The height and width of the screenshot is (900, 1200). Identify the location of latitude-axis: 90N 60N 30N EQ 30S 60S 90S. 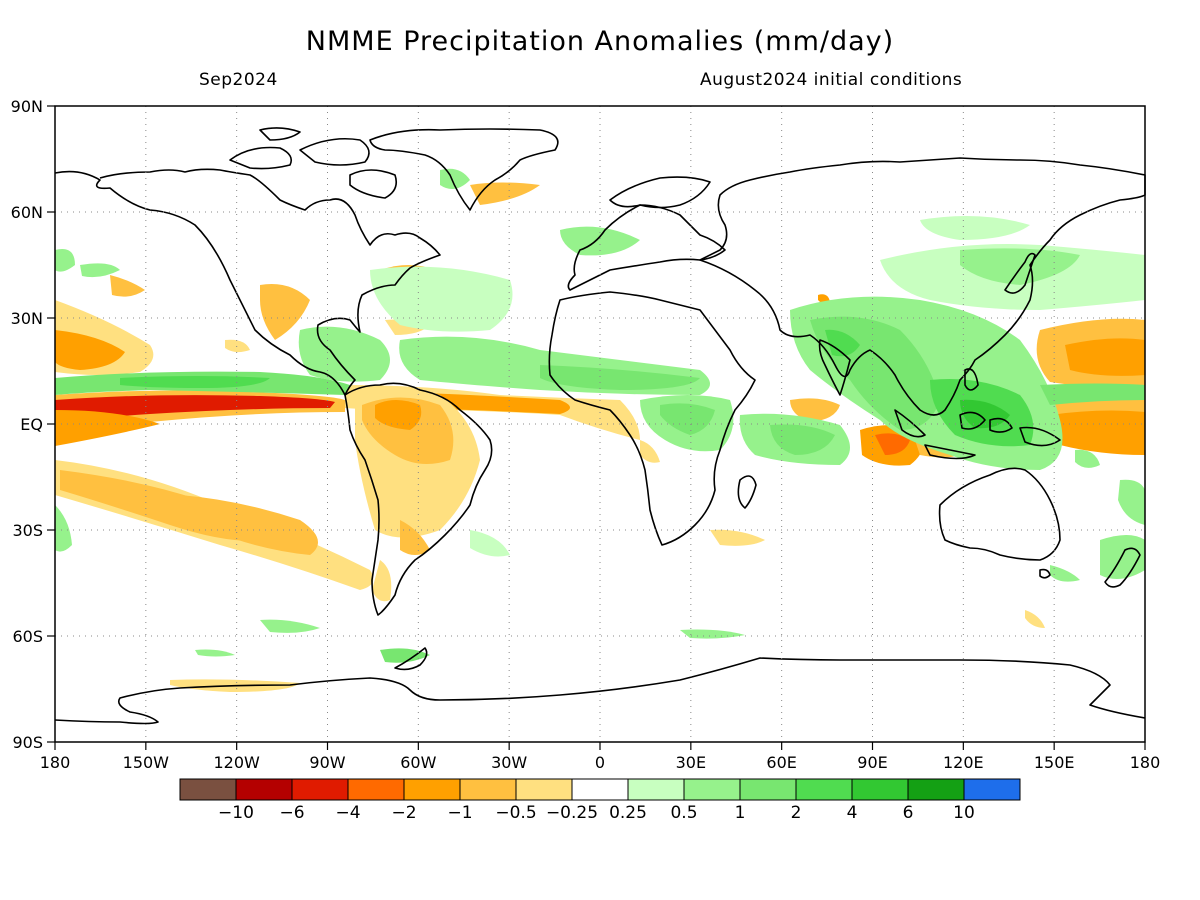
(33, 424).